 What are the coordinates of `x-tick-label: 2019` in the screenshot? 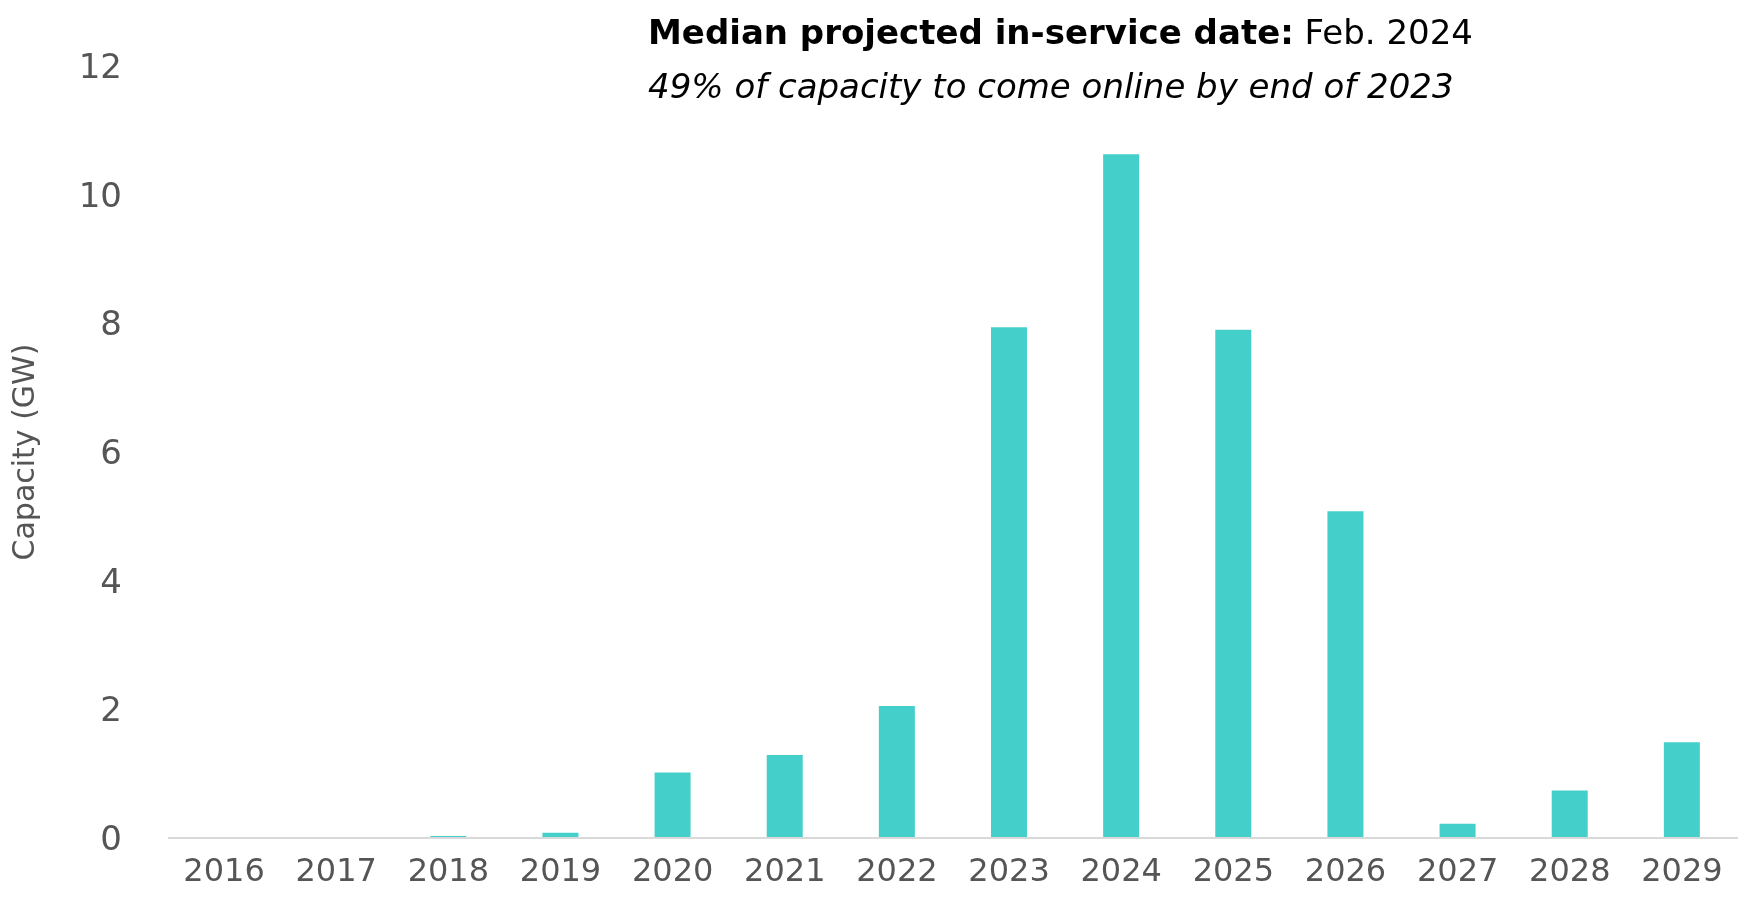 It's located at (560, 869).